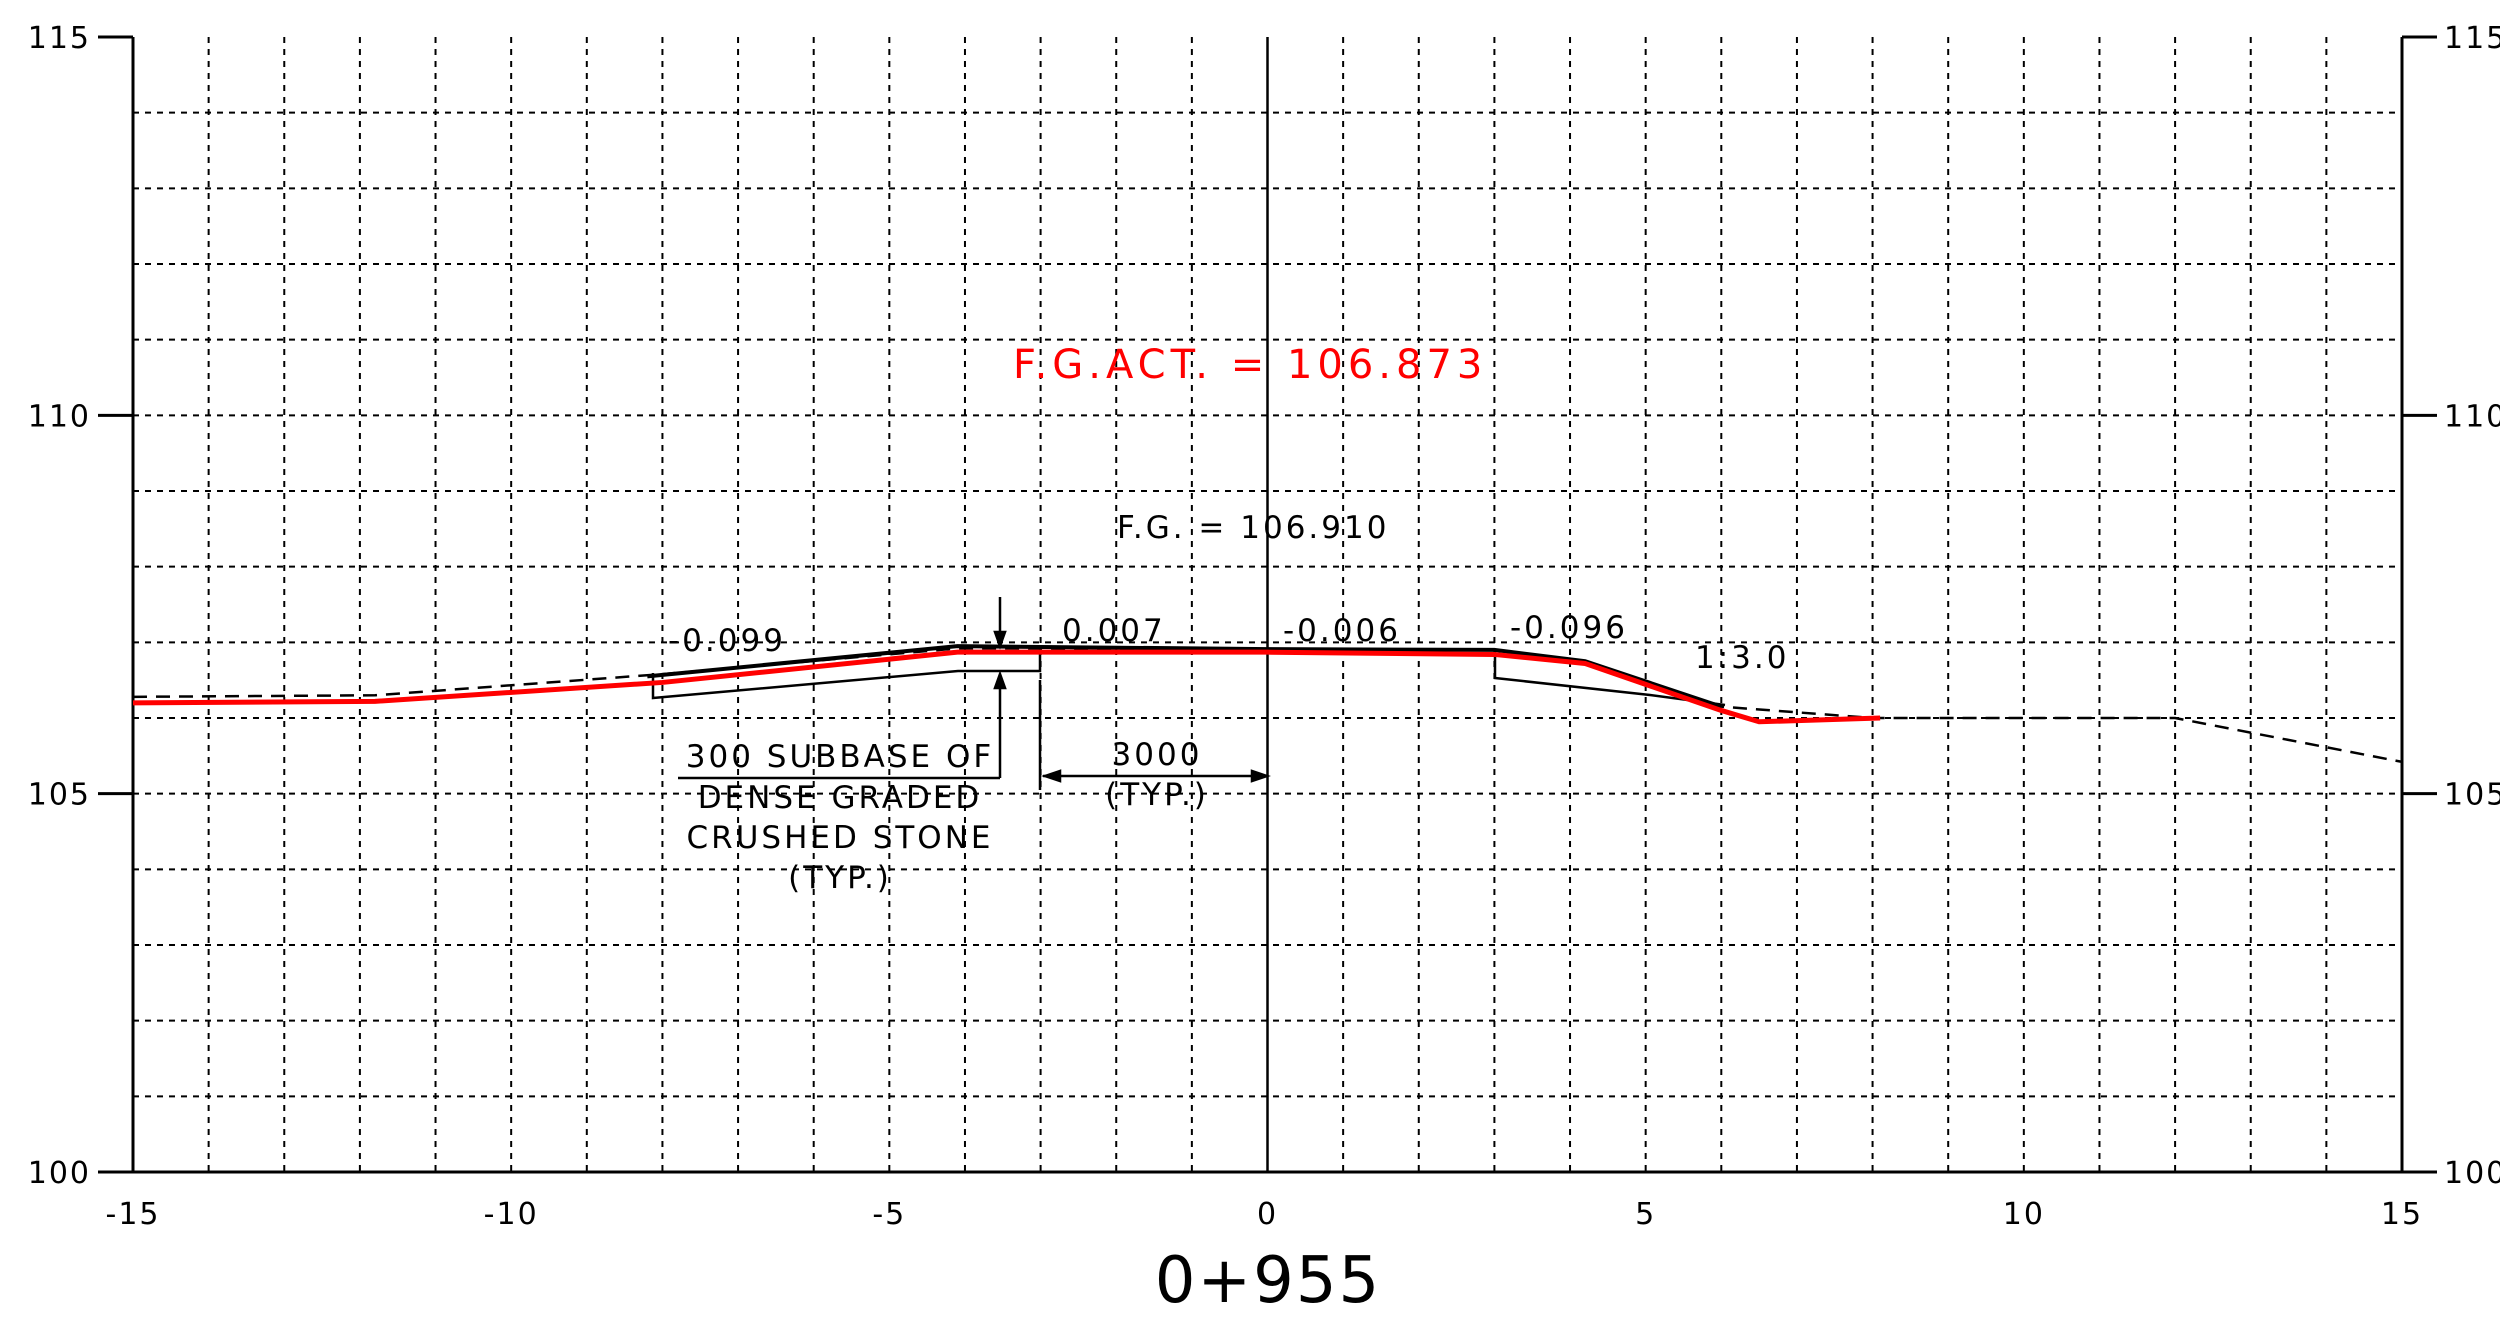  I want to click on design-grade-line, so click(1184, 676).